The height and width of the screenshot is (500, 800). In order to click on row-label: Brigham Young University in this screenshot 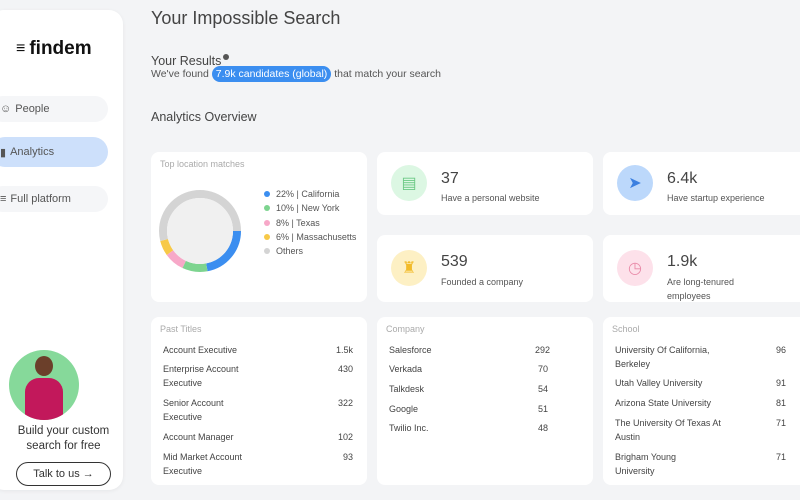, I will do `click(646, 464)`.